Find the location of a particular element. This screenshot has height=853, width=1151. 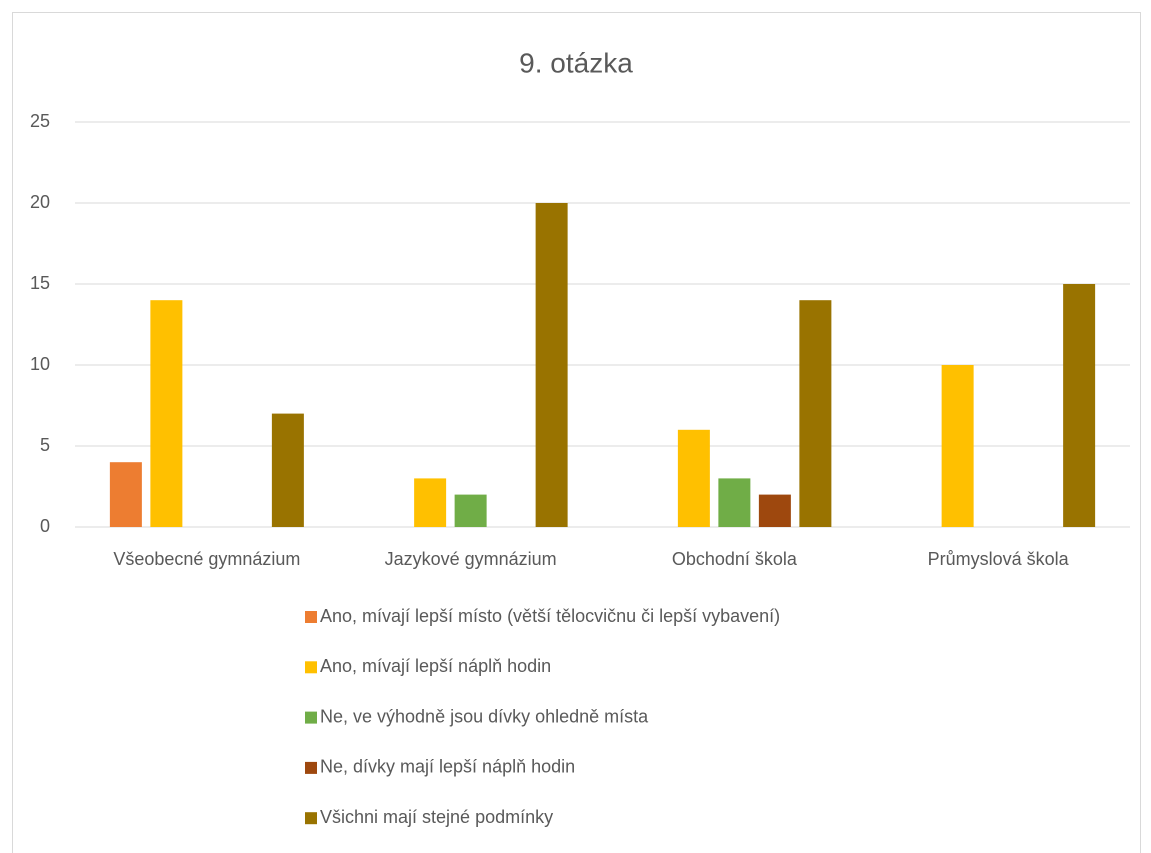

y-tick-label: 10 is located at coordinates (40, 364).